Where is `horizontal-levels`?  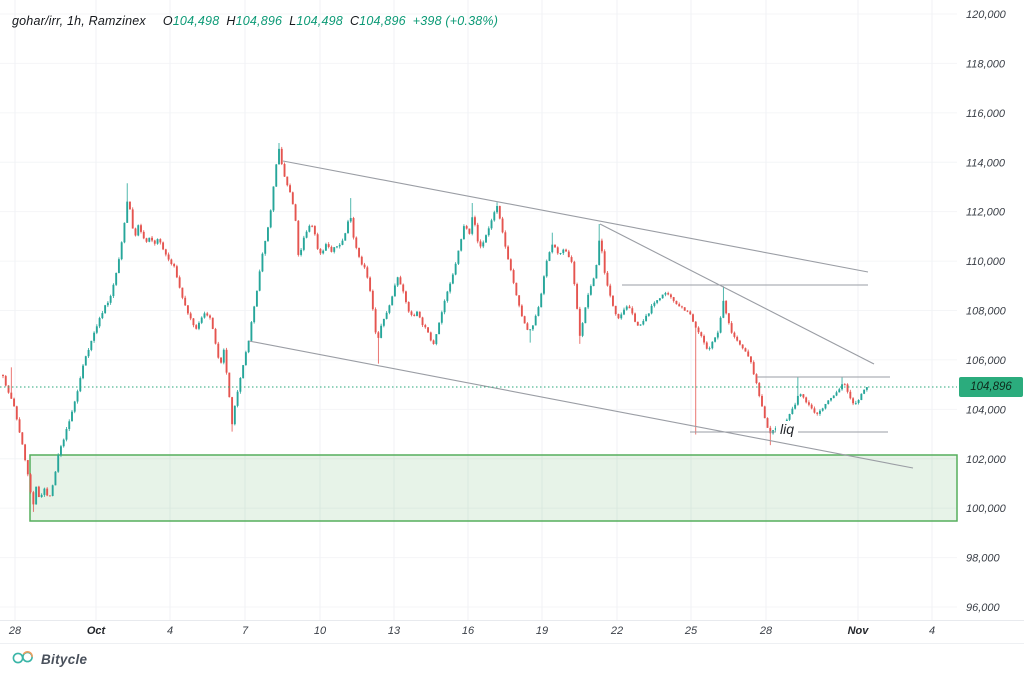
horizontal-levels is located at coordinates (756, 358).